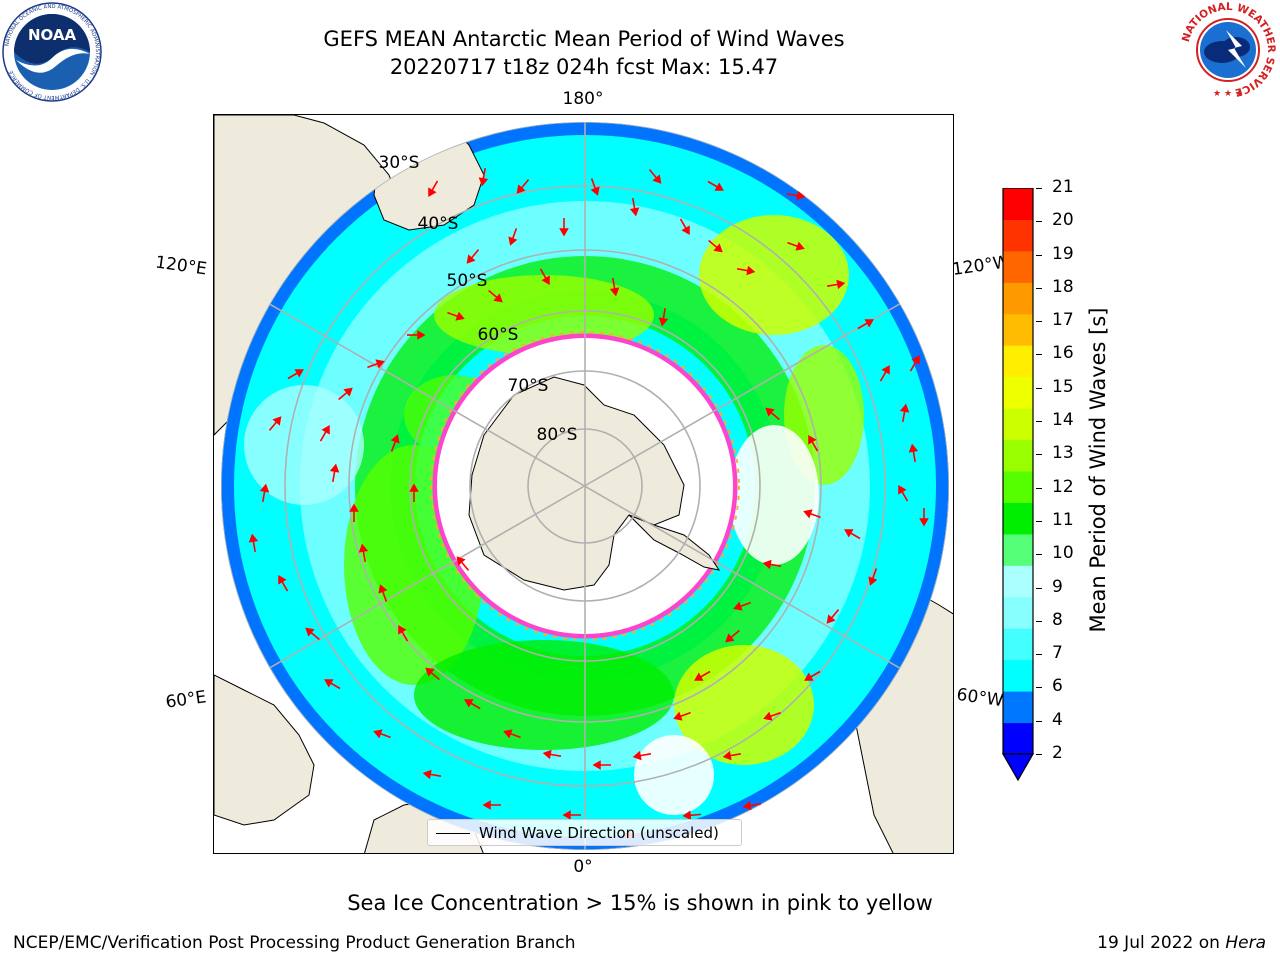 The height and width of the screenshot is (960, 1280). What do you see at coordinates (528, 386) in the screenshot?
I see `lat-label-70s: 70°S` at bounding box center [528, 386].